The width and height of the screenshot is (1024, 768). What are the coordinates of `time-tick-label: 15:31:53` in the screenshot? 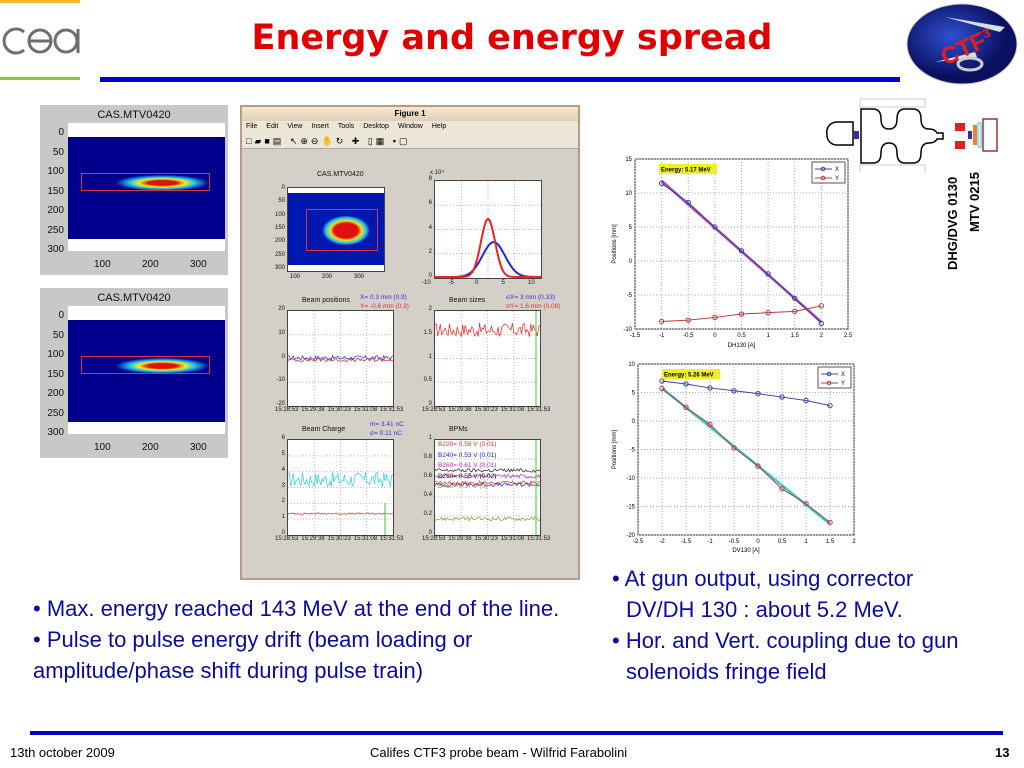 It's located at (392, 539).